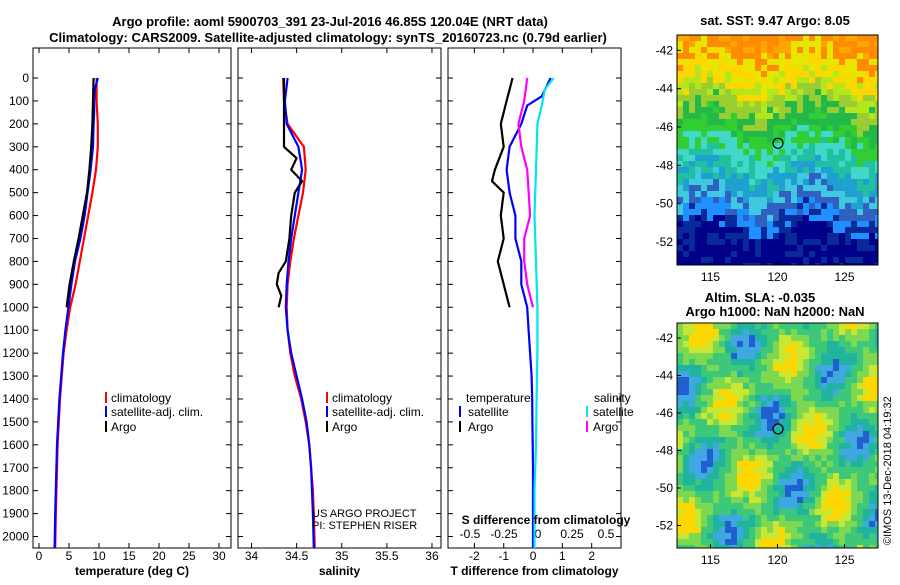 The image size is (900, 585). I want to click on x-tick-label: 10, so click(99, 556).